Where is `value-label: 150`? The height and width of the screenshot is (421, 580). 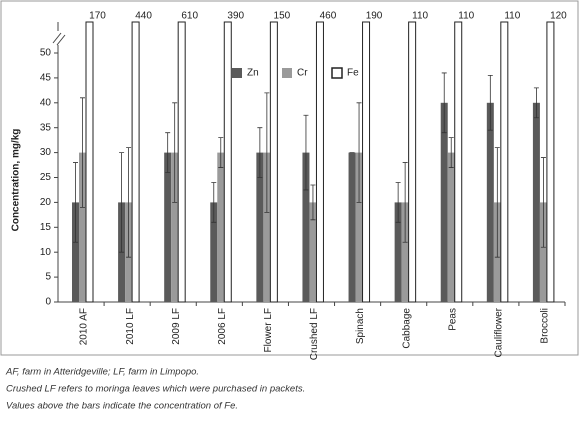 value-label: 150 is located at coordinates (282, 16).